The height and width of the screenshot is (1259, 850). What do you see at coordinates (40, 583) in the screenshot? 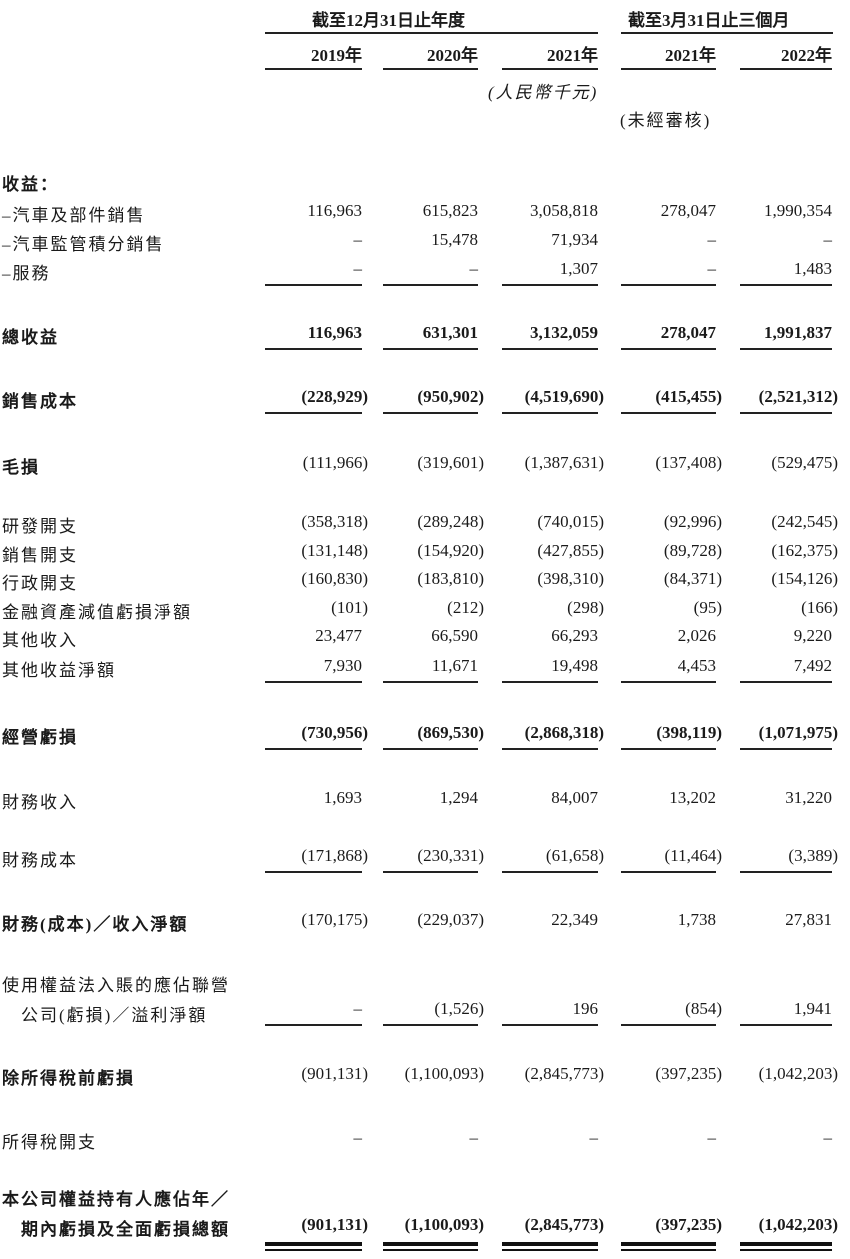
I see `row-label: 行政開支` at bounding box center [40, 583].